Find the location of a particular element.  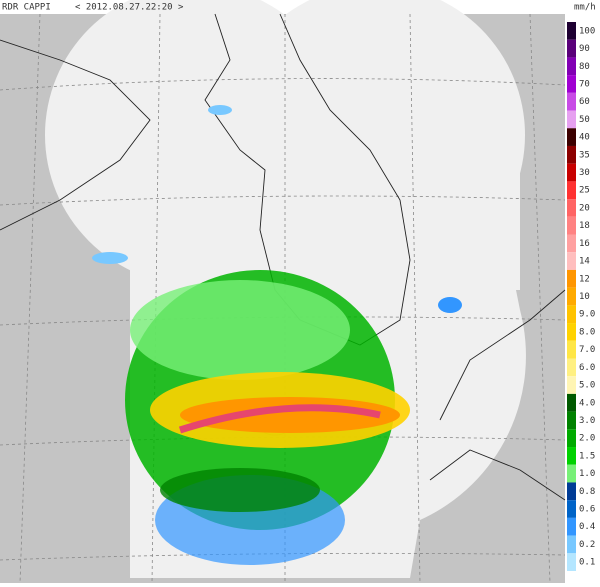

product-name: RDR CAPPI is located at coordinates (26, 8).